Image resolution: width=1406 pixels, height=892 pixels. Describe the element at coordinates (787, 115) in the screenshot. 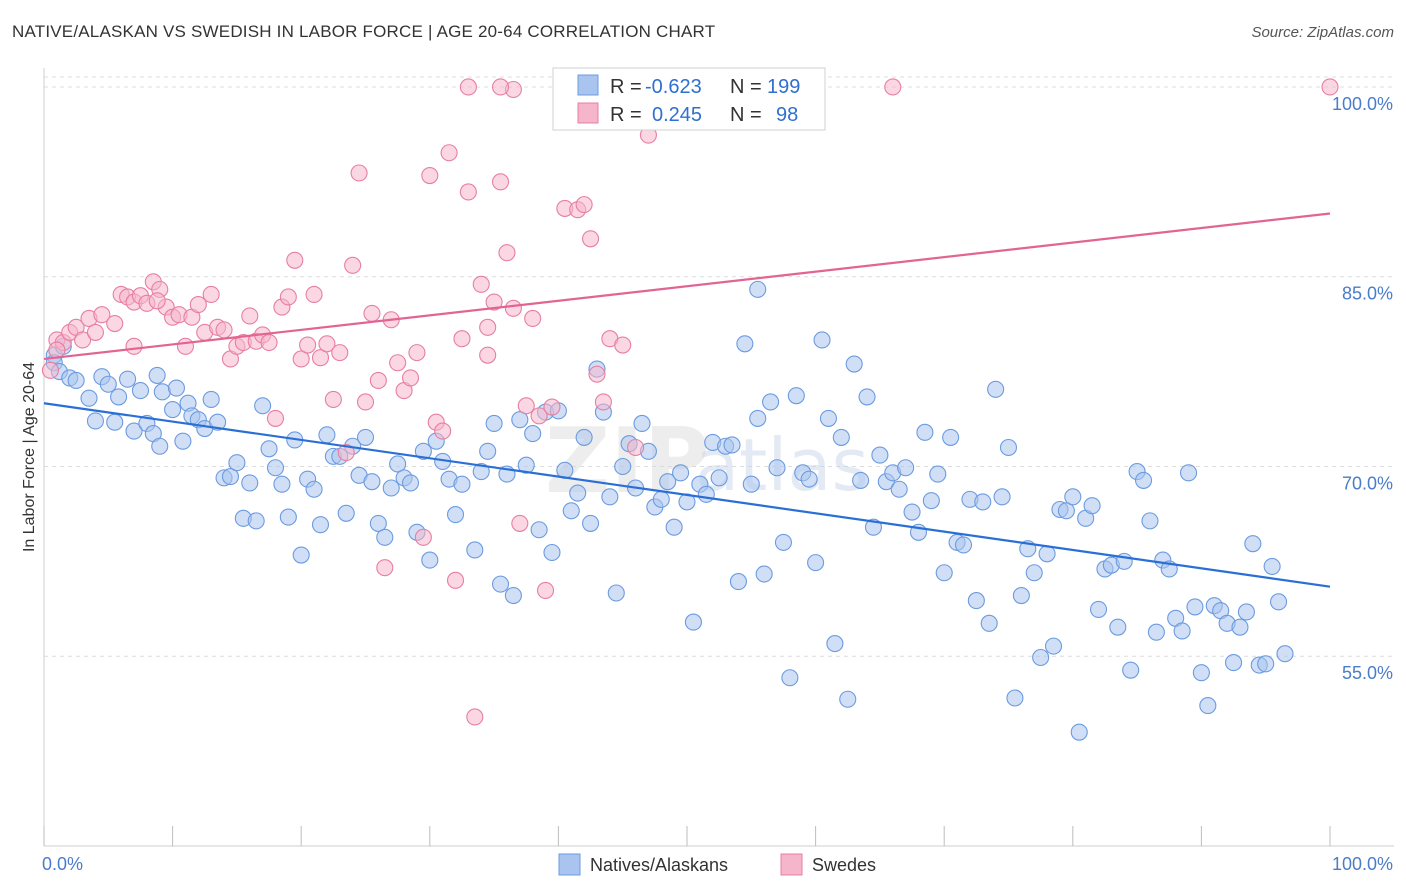

I see `legend-n-value-swedes: 98` at that location.